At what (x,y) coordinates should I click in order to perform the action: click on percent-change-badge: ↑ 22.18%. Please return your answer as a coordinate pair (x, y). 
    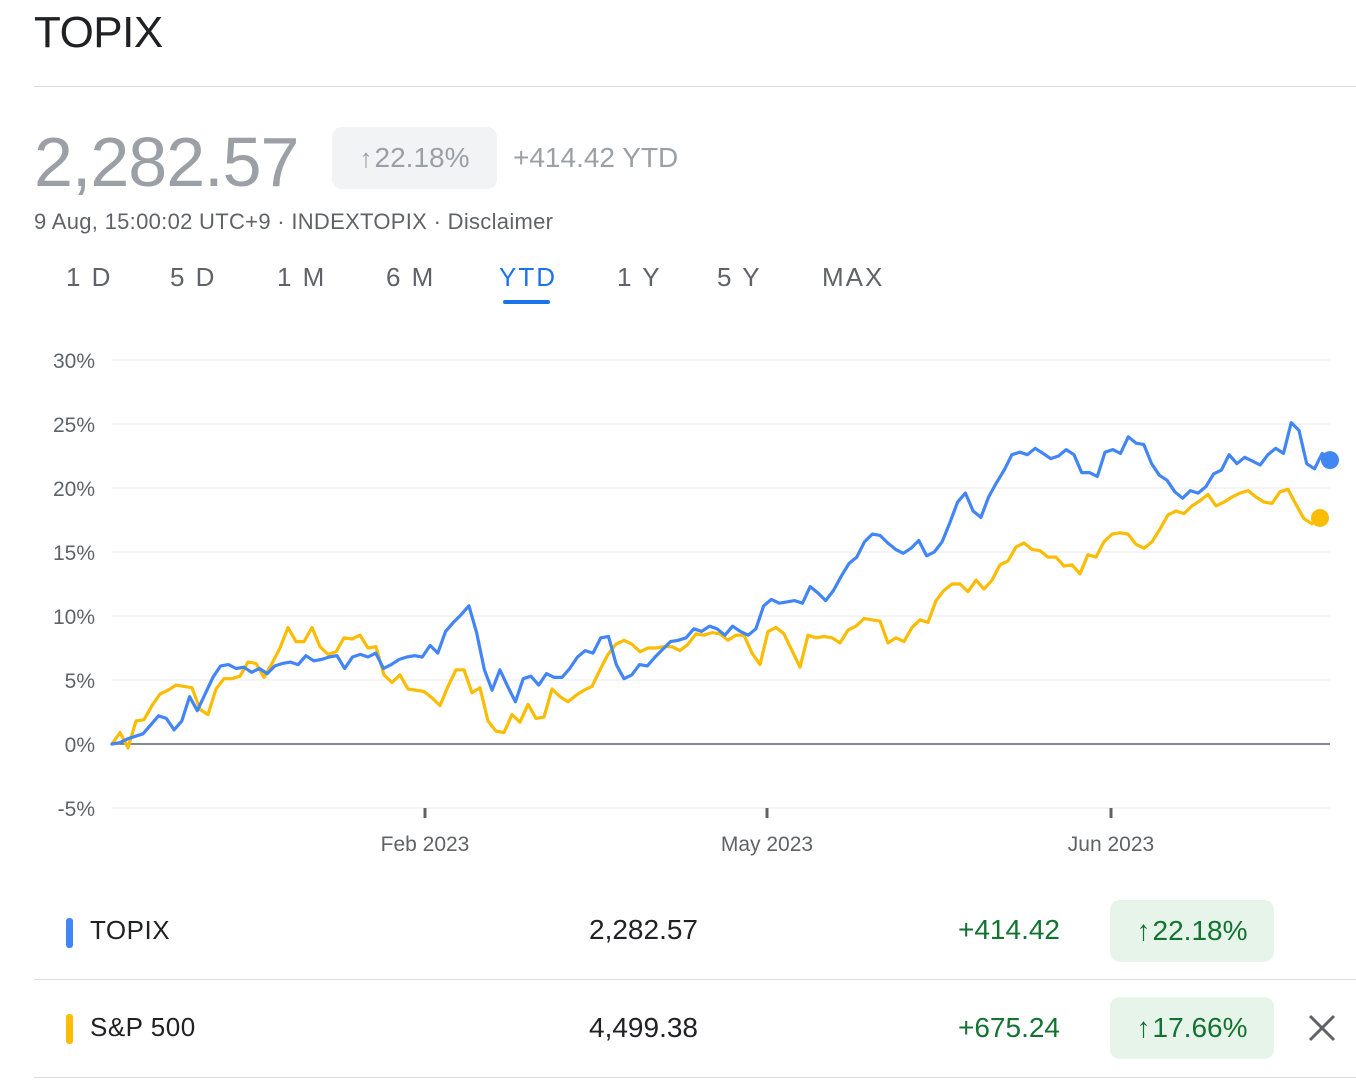
    Looking at the image, I should click on (414, 158).